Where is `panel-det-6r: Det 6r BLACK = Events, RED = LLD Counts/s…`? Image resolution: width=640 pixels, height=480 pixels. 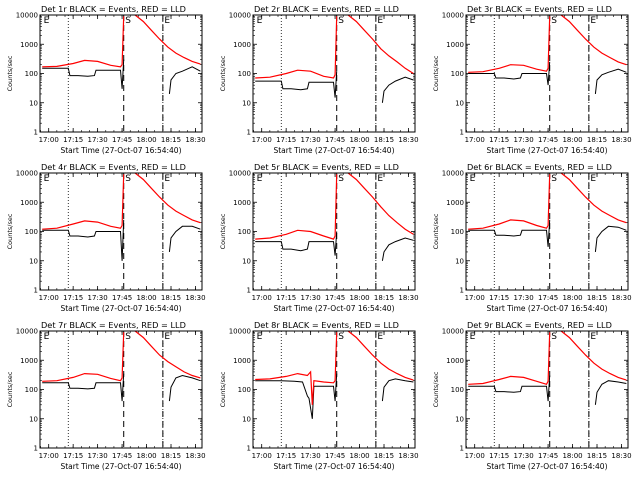
panel-det-6r: Det 6r BLACK = Events, RED = LLD Counts/s… is located at coordinates (532, 237).